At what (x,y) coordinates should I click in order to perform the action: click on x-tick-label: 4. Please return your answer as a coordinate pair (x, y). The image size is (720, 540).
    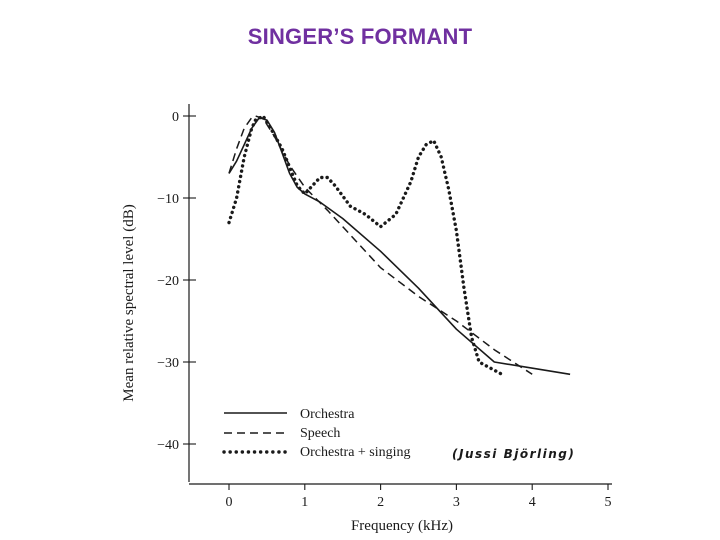
    Looking at the image, I should click on (532, 502).